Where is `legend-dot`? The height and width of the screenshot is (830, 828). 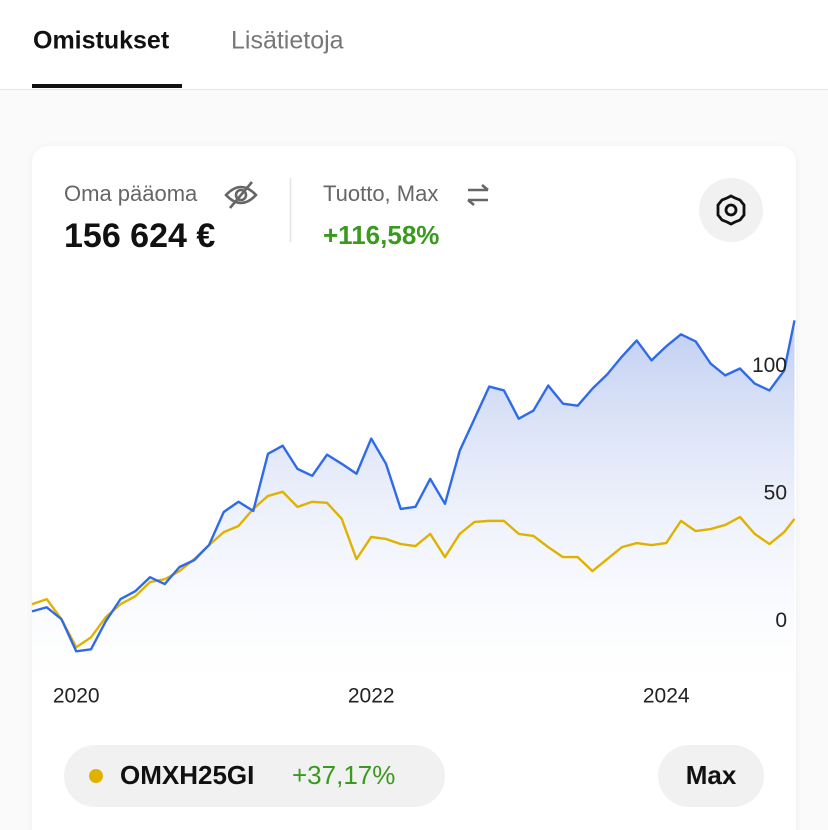 legend-dot is located at coordinates (96, 776).